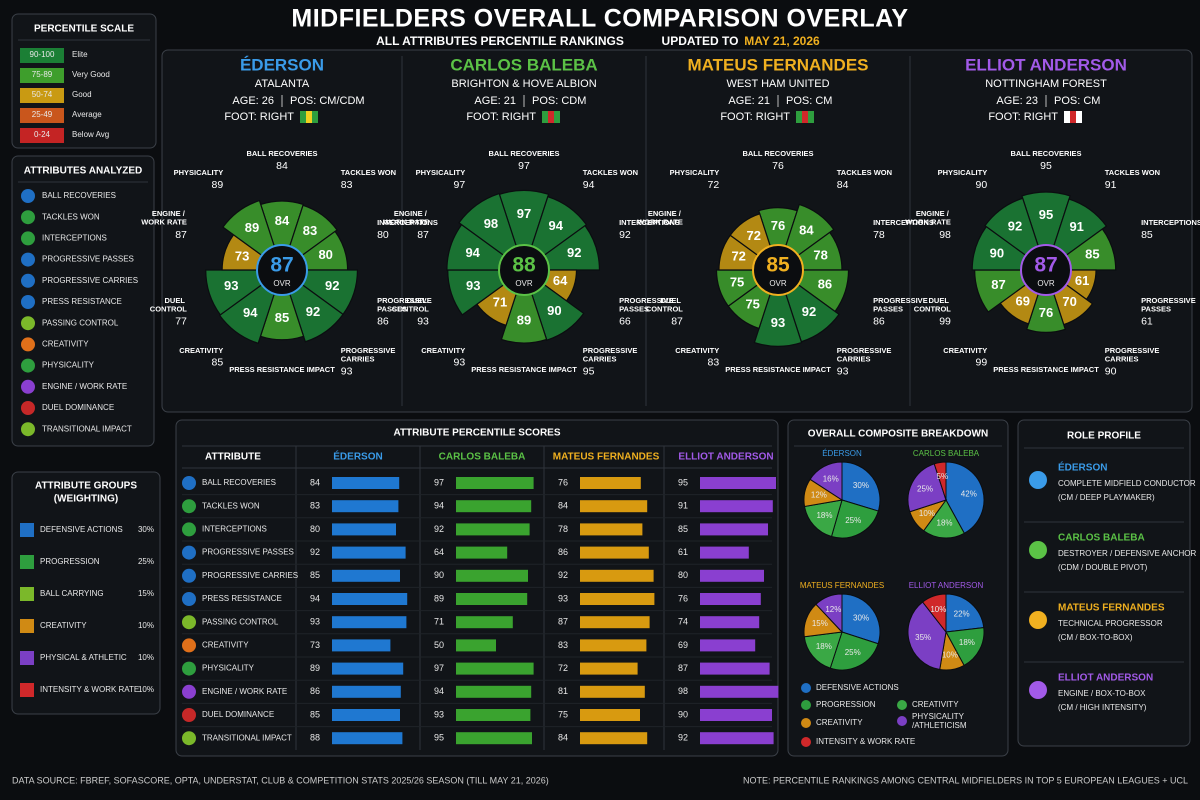 The image size is (1200, 800). I want to click on radar-value: 89, so click(252, 227).